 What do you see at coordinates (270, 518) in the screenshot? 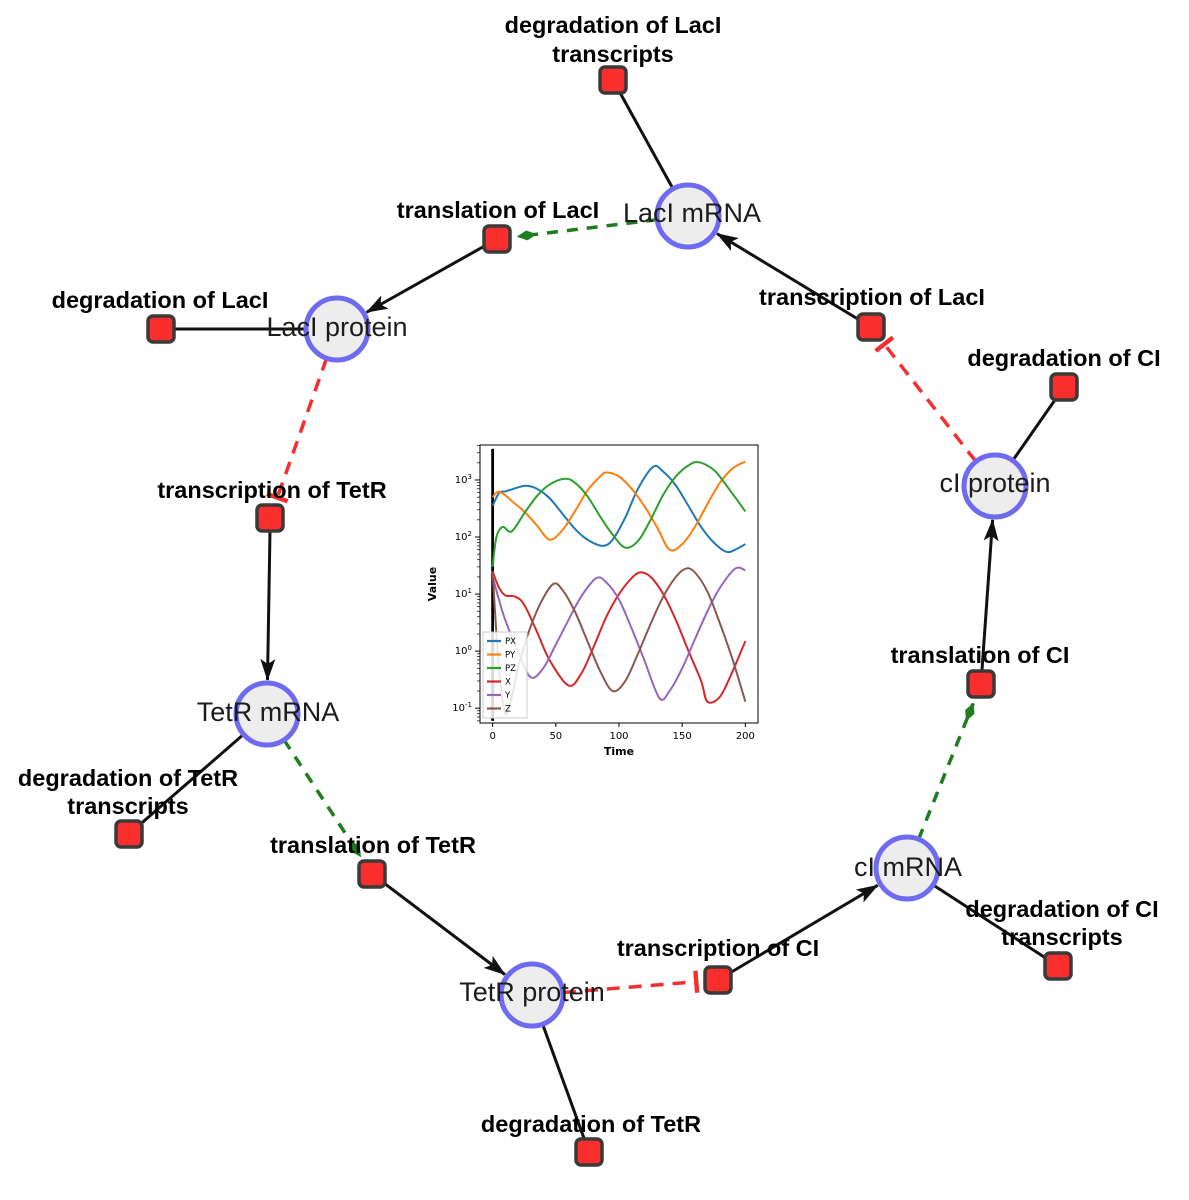
I see `reaction-node-transcription-tetr` at bounding box center [270, 518].